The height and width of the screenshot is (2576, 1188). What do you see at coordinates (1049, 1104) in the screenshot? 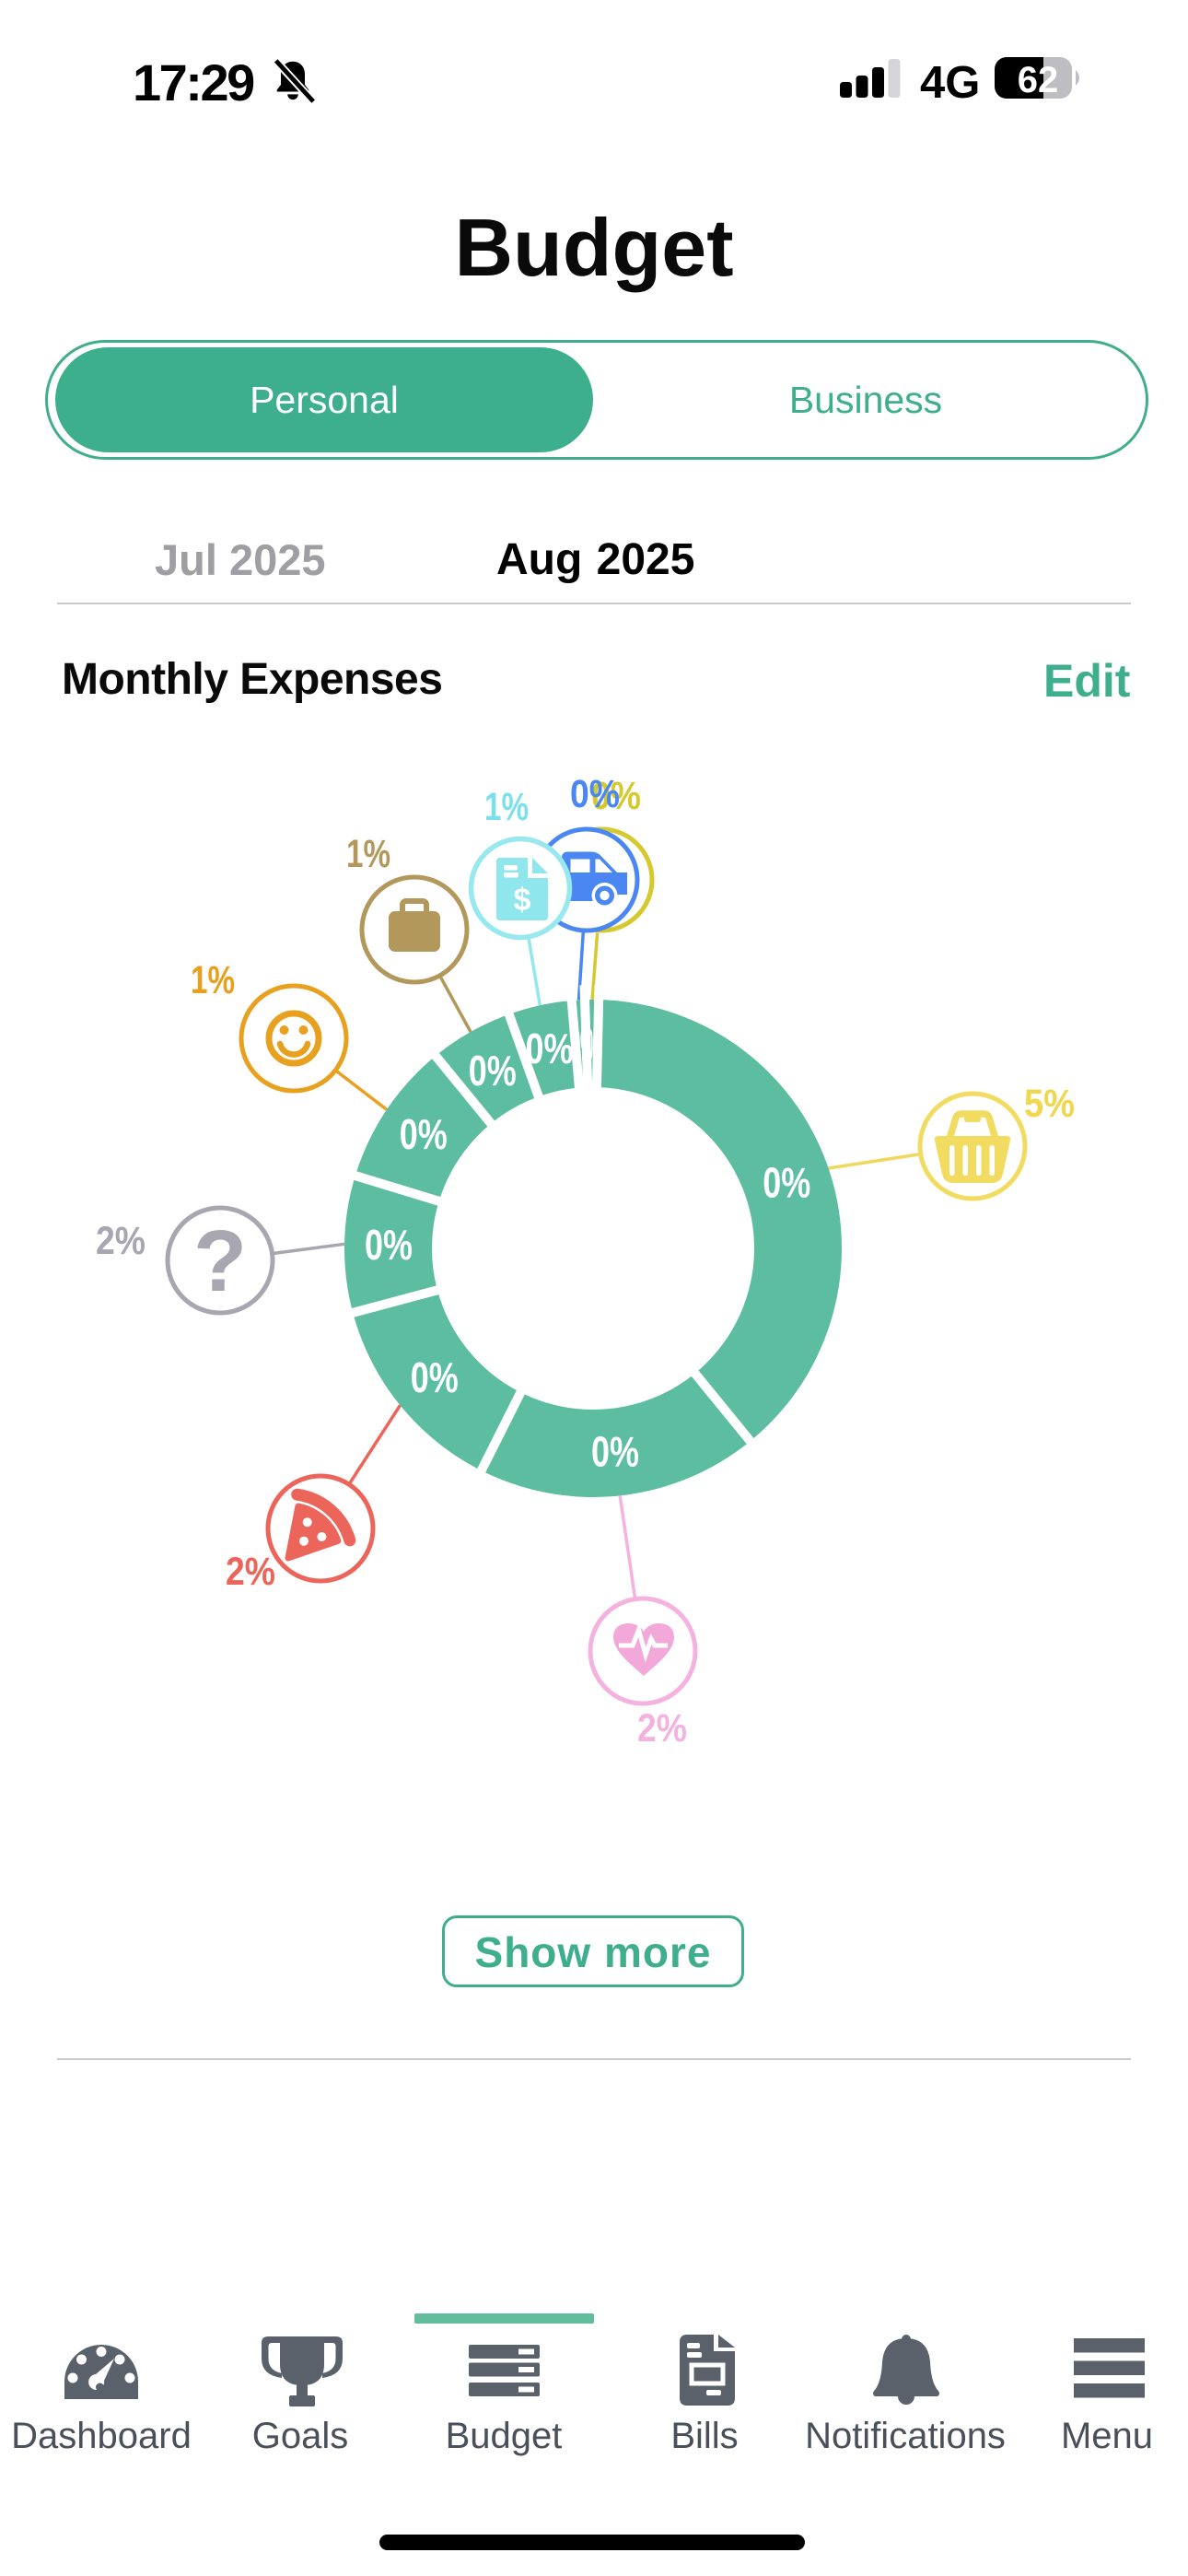
I see `svg-text: 5%` at bounding box center [1049, 1104].